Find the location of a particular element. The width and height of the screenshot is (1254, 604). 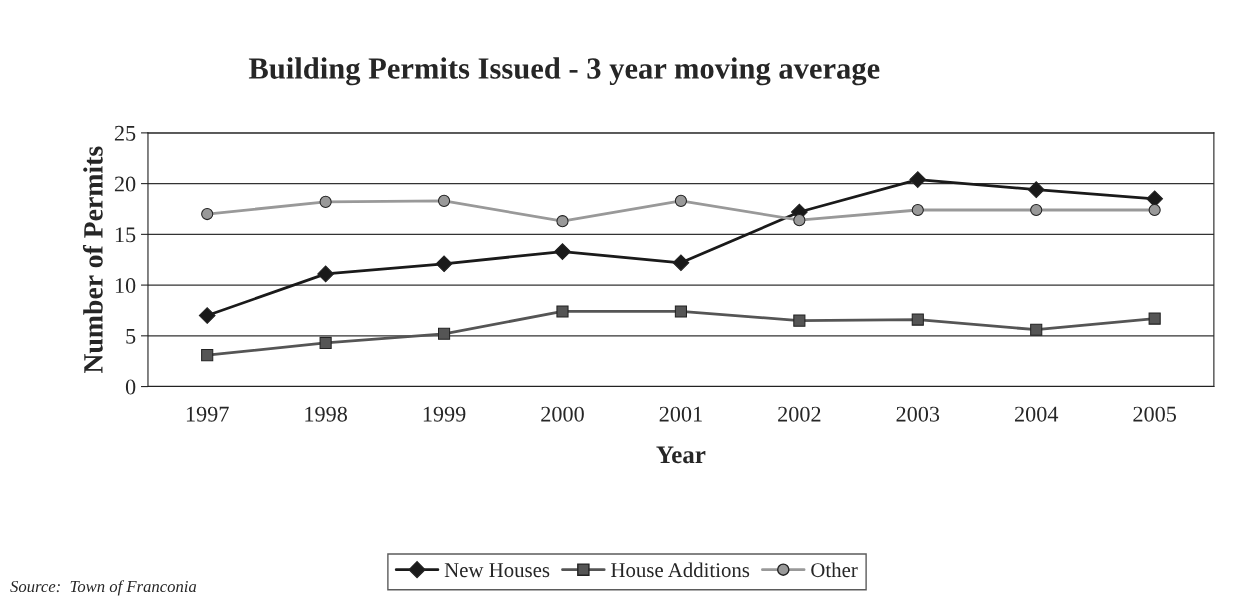

y-tick-label: 10 is located at coordinates (125, 286).